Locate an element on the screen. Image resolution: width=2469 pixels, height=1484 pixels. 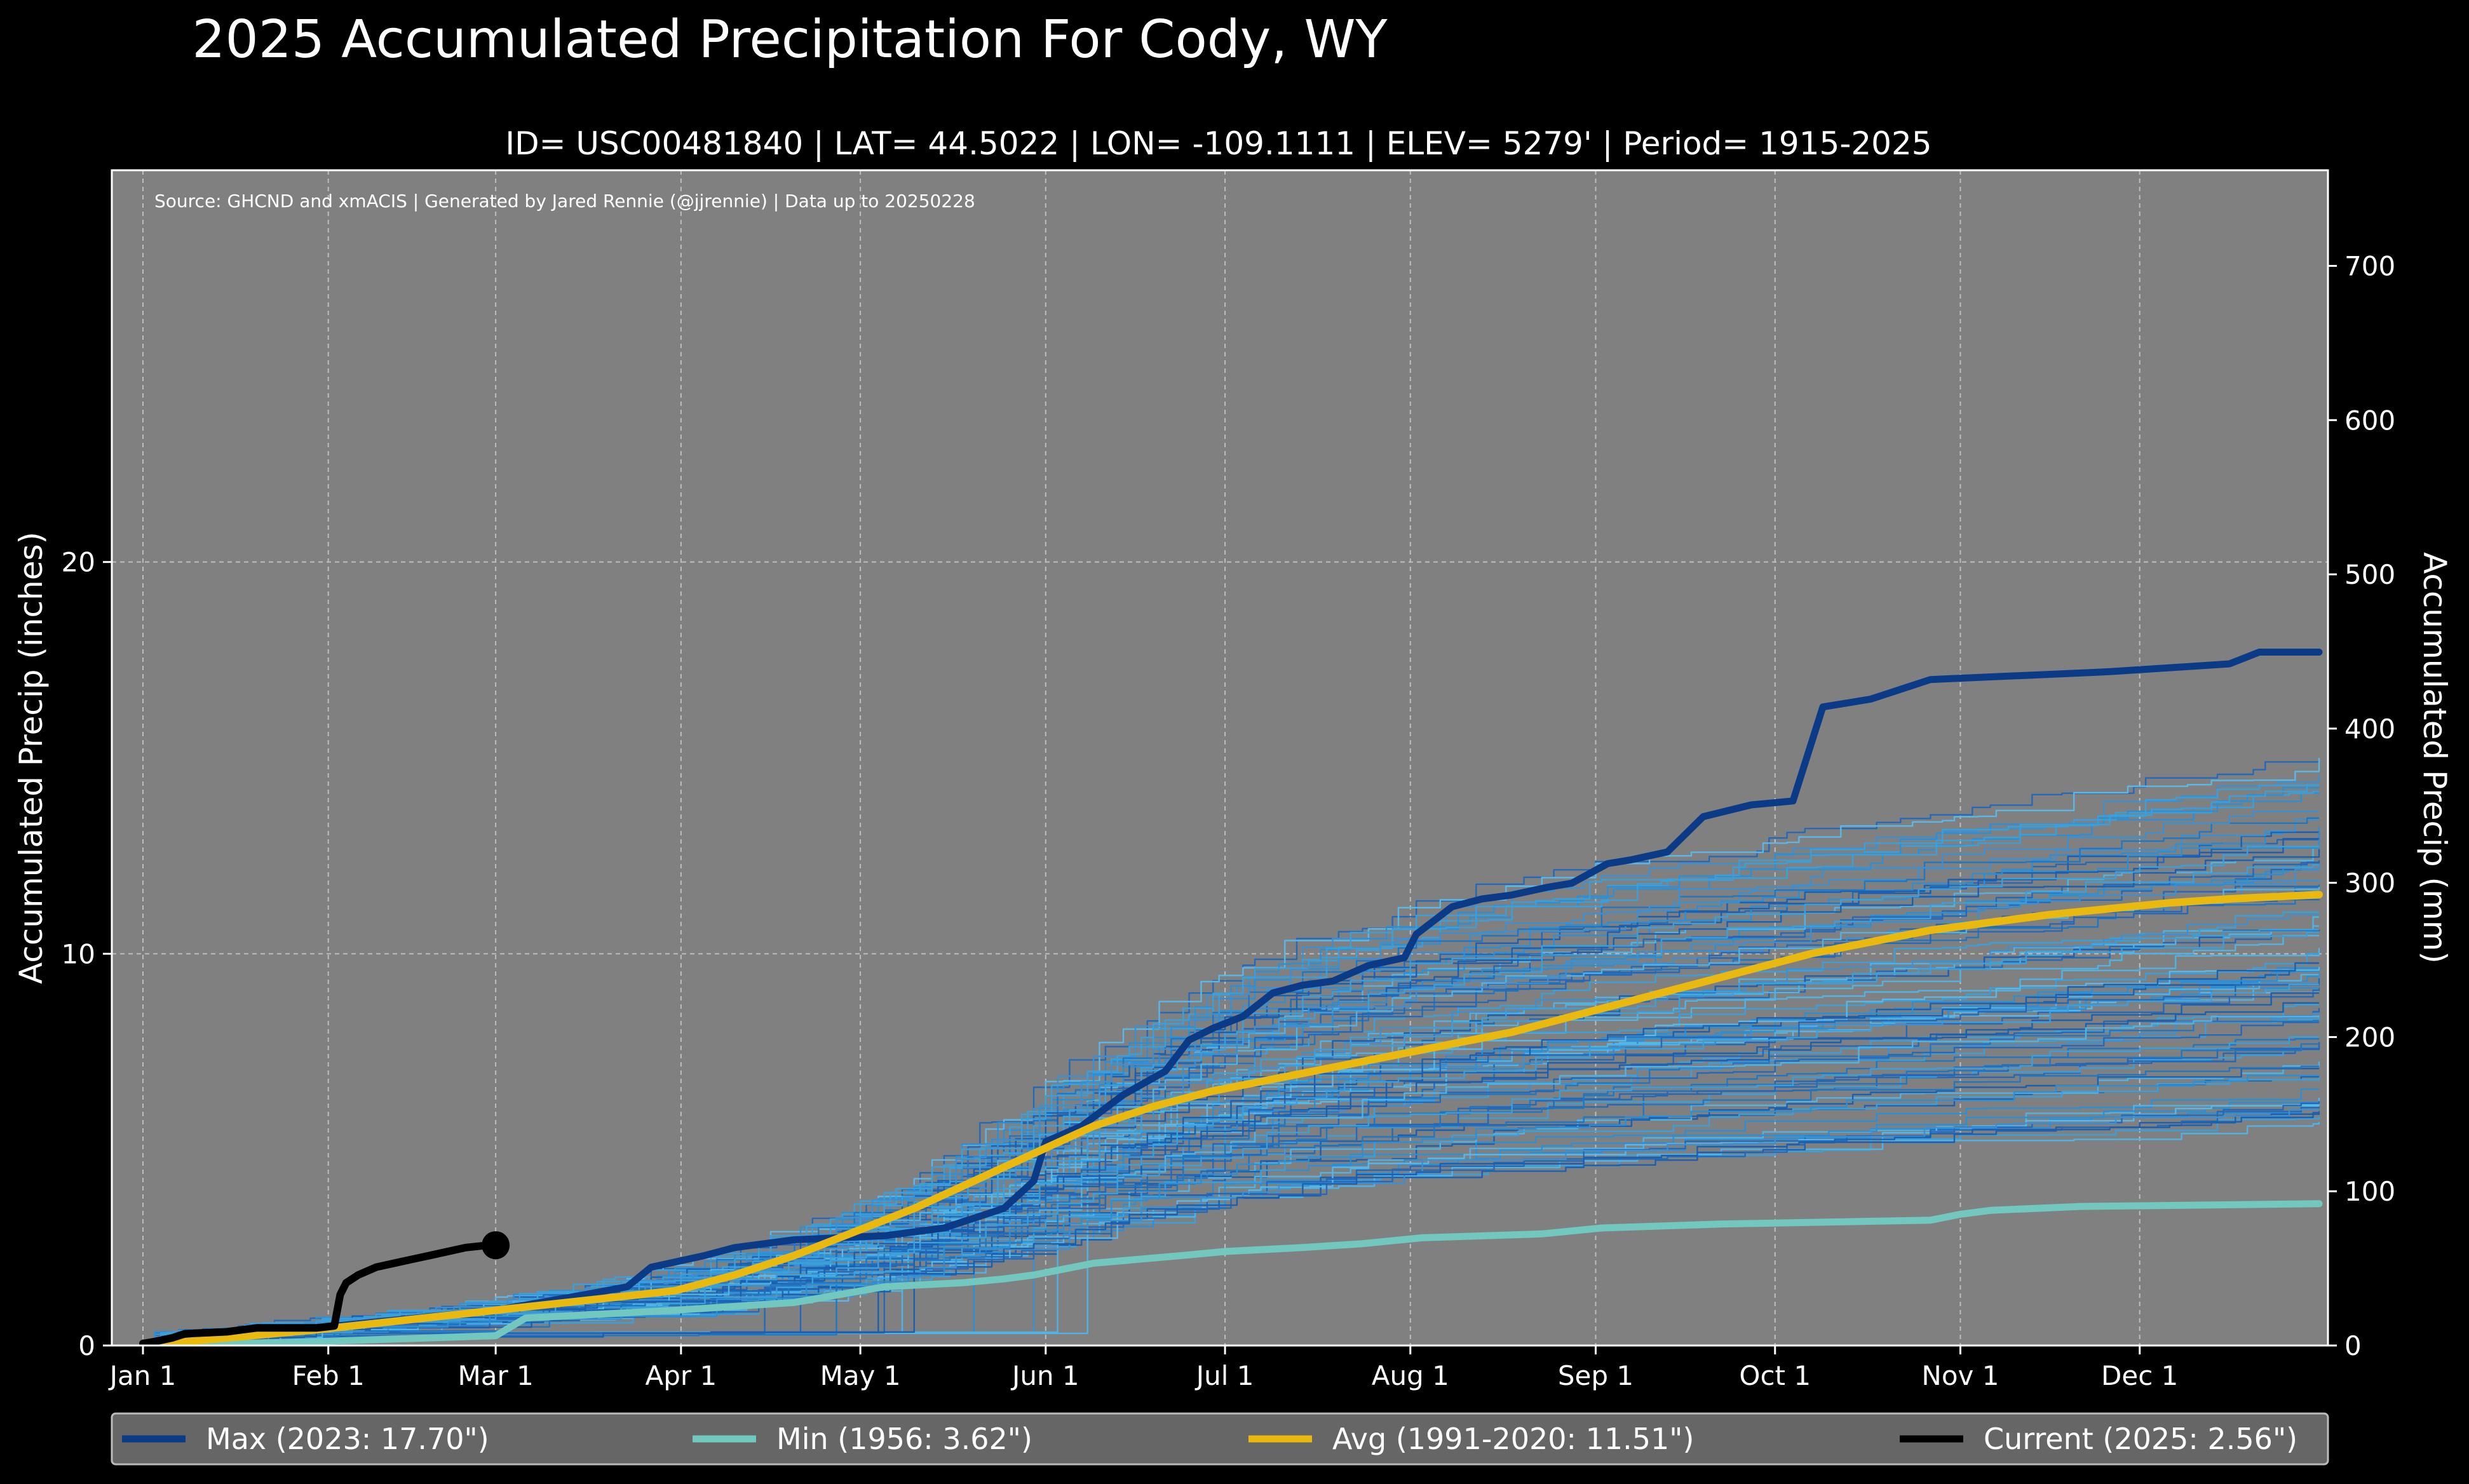
y-left-tick-label: 20 is located at coordinates (78, 562).